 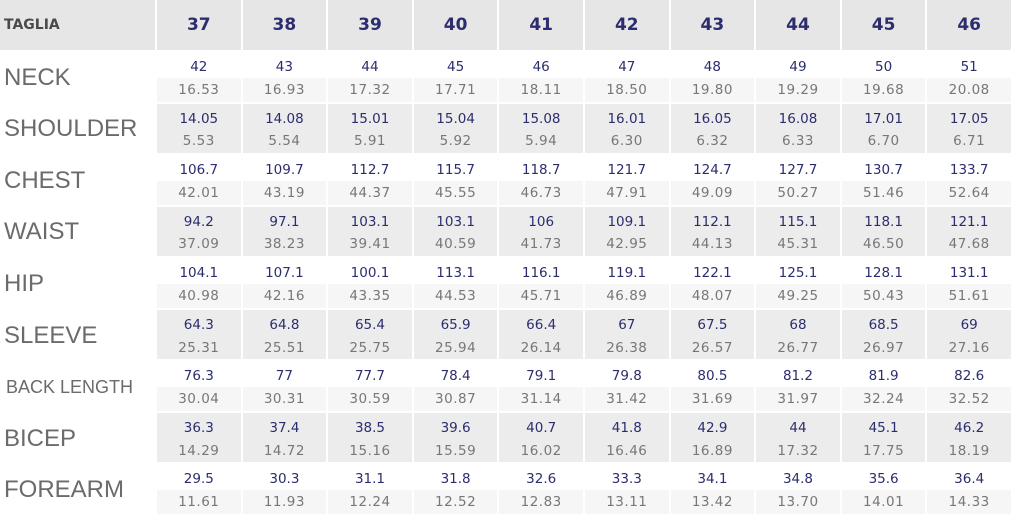 I want to click on cm-value: 68.5, so click(x=883, y=322).